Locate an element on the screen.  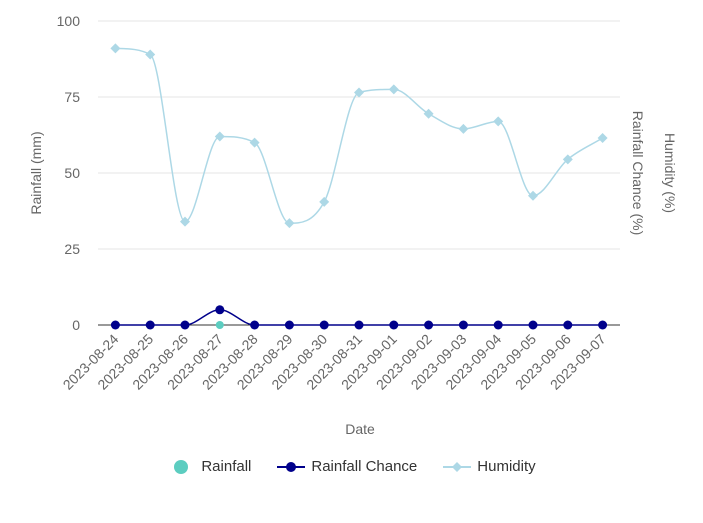
y-tick-label: 50 is located at coordinates (72, 173).